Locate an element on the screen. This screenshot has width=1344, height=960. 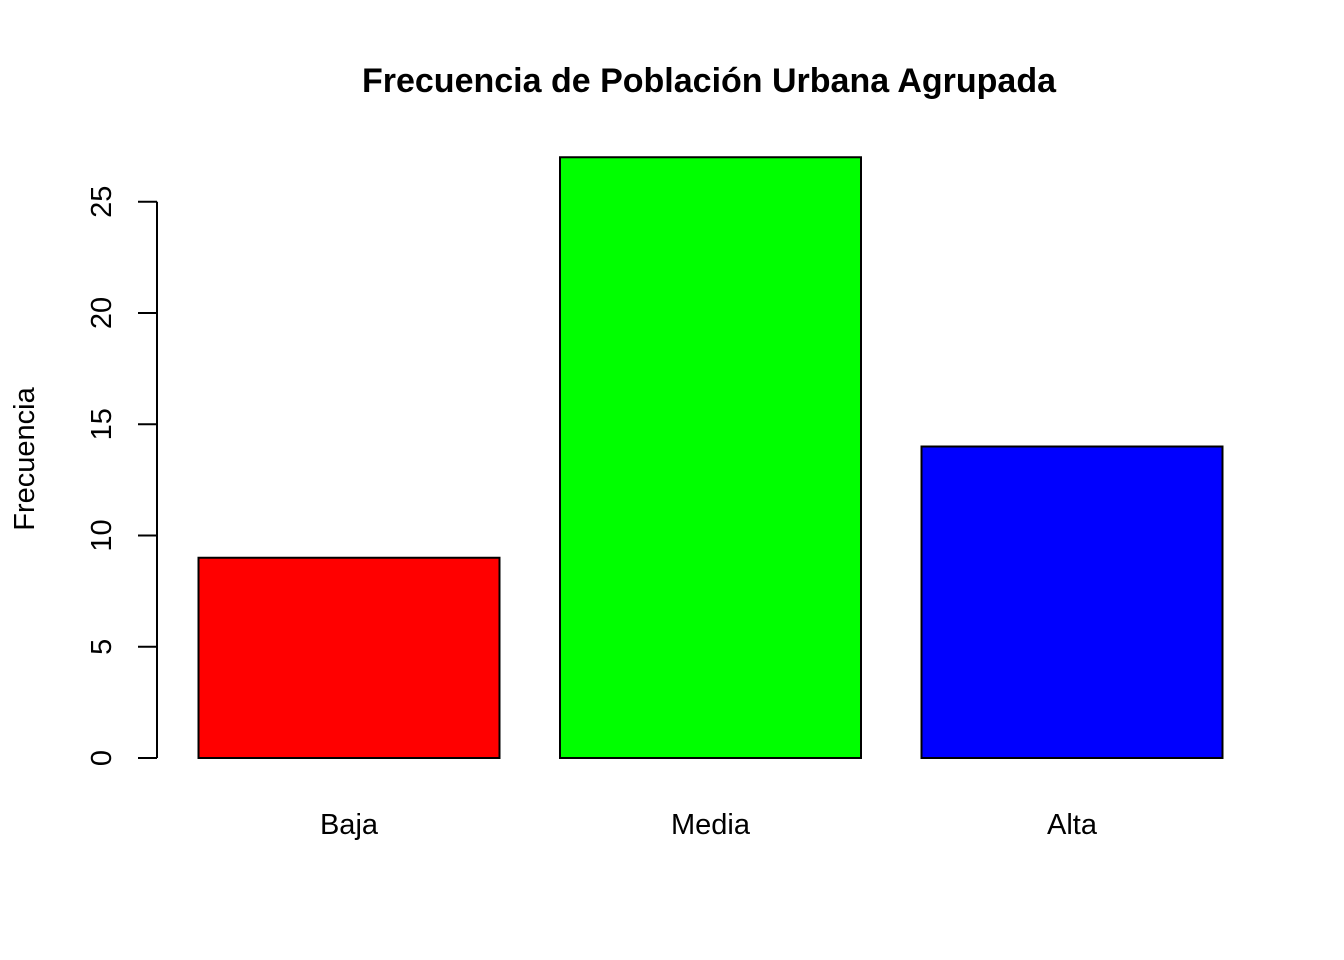
x-tick-label-baja: Baja is located at coordinates (349, 825).